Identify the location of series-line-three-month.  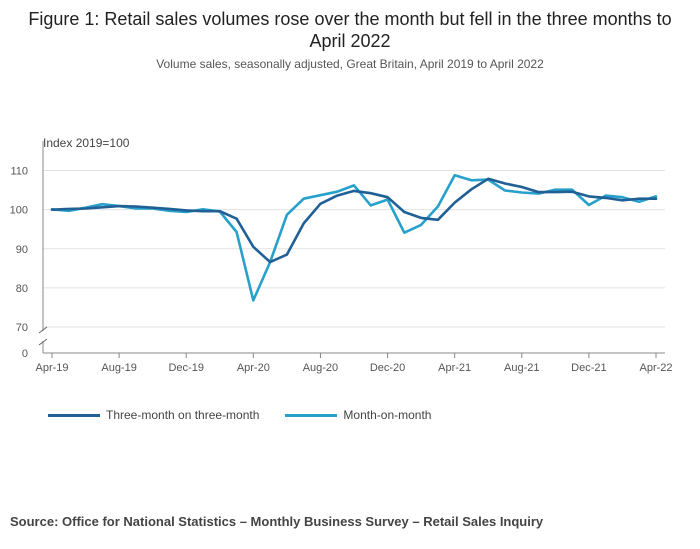
(354, 220).